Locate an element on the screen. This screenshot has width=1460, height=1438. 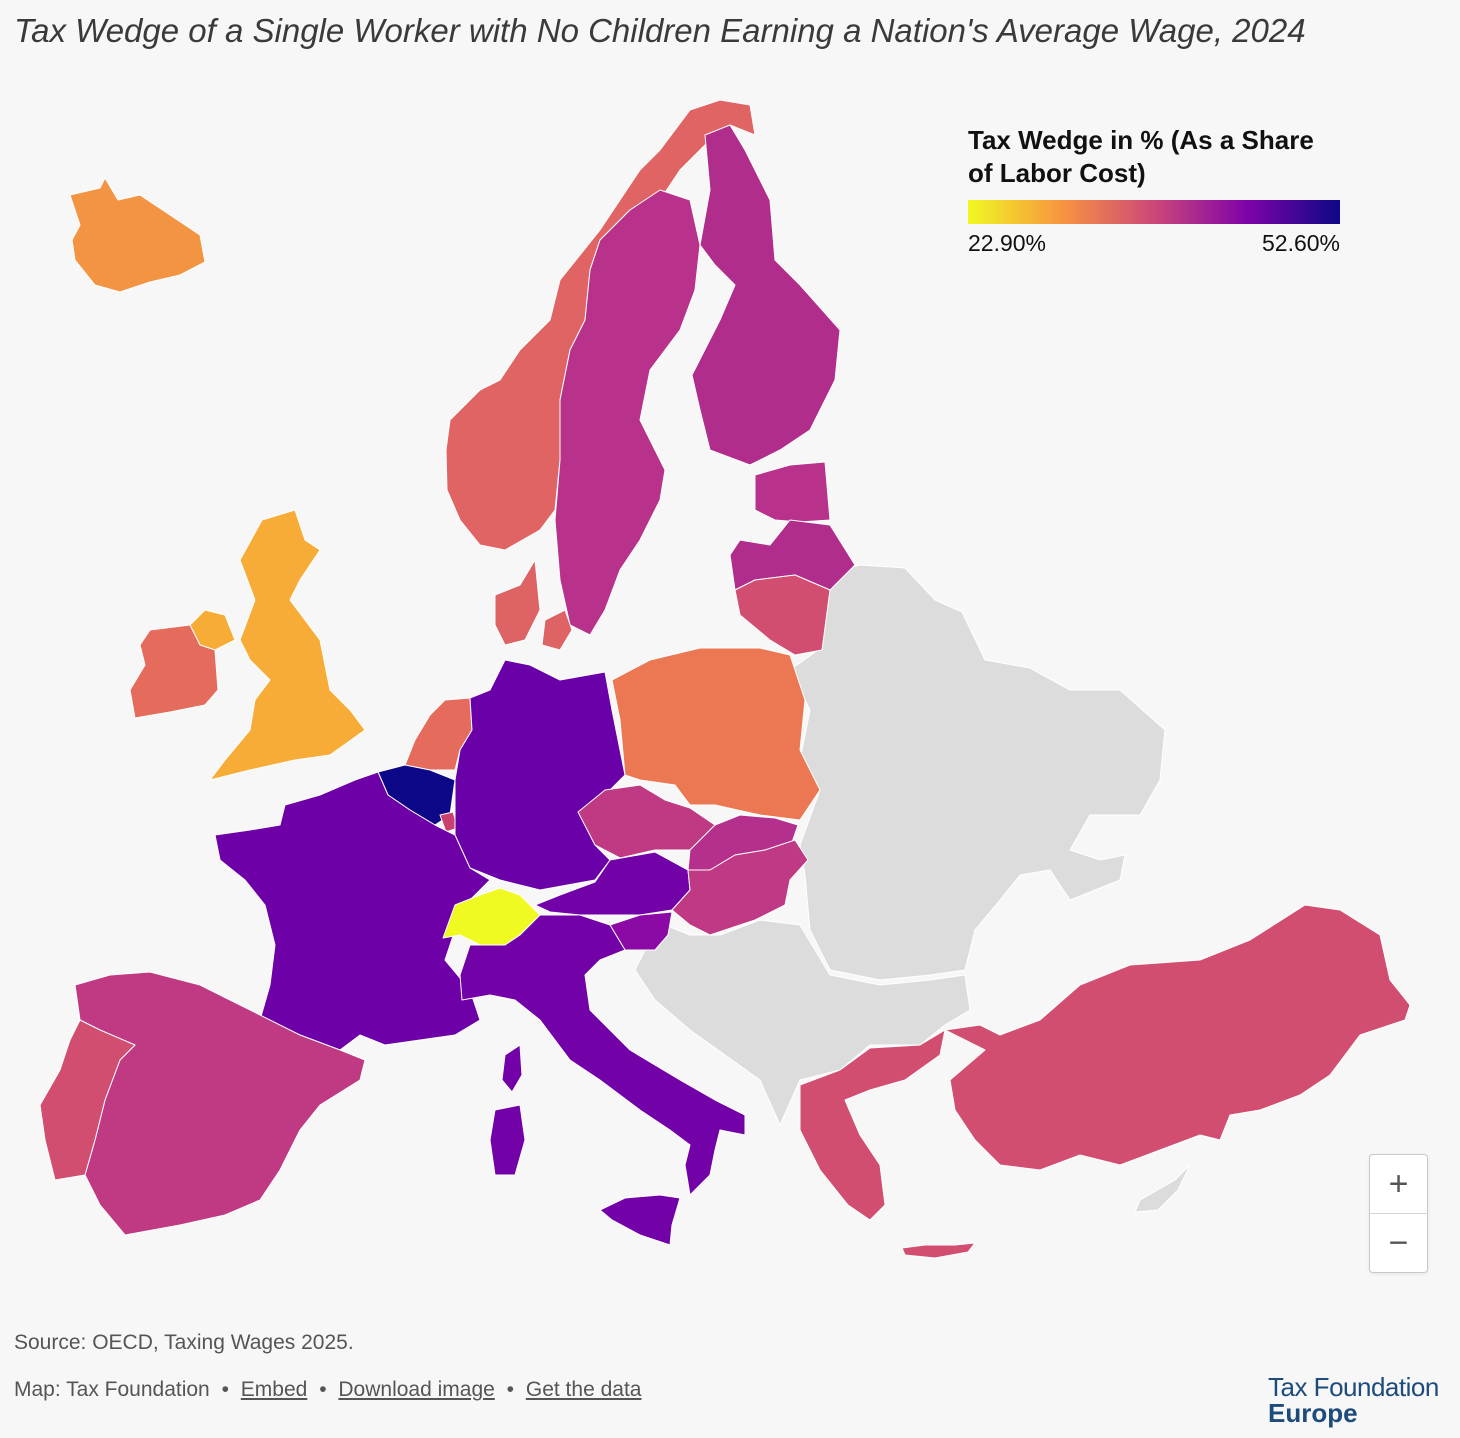
region-turkey is located at coordinates (1177, 1037).